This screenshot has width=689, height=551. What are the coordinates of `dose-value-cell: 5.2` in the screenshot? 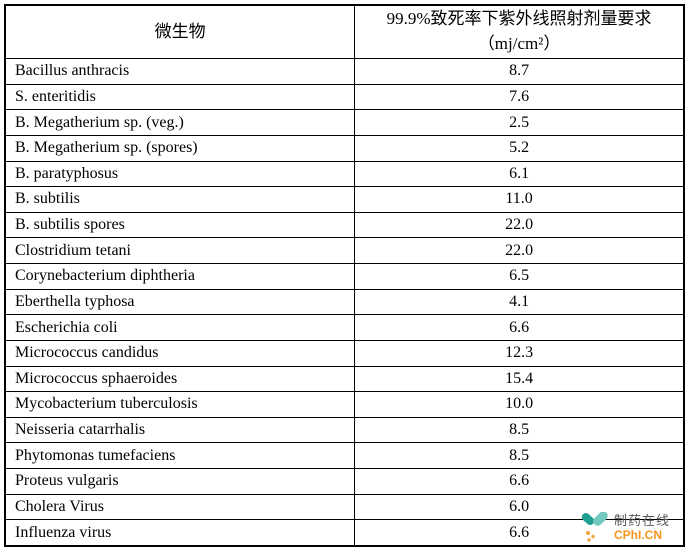 It's located at (519, 148).